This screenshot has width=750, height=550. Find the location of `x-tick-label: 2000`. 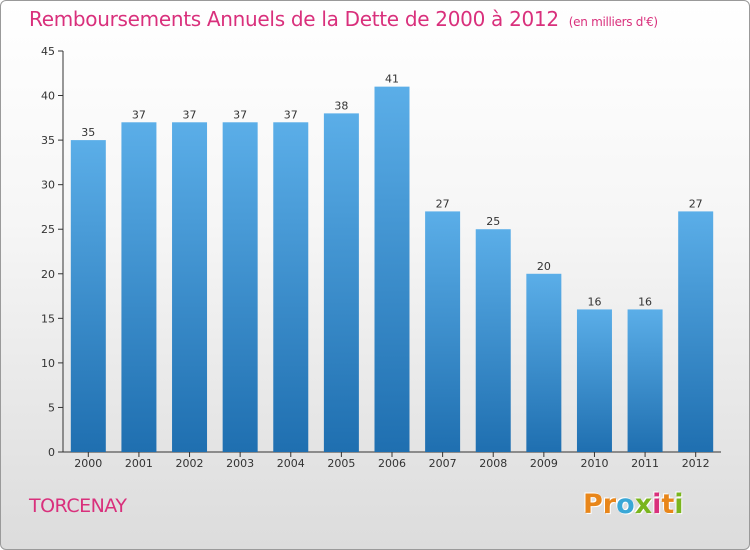

x-tick-label: 2000 is located at coordinates (88, 463).